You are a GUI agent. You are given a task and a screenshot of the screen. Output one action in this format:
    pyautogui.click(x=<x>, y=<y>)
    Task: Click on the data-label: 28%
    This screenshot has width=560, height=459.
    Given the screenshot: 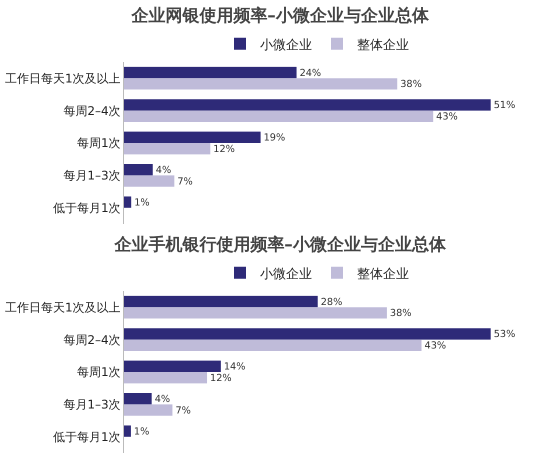 What is the action you would take?
    pyautogui.click(x=331, y=302)
    